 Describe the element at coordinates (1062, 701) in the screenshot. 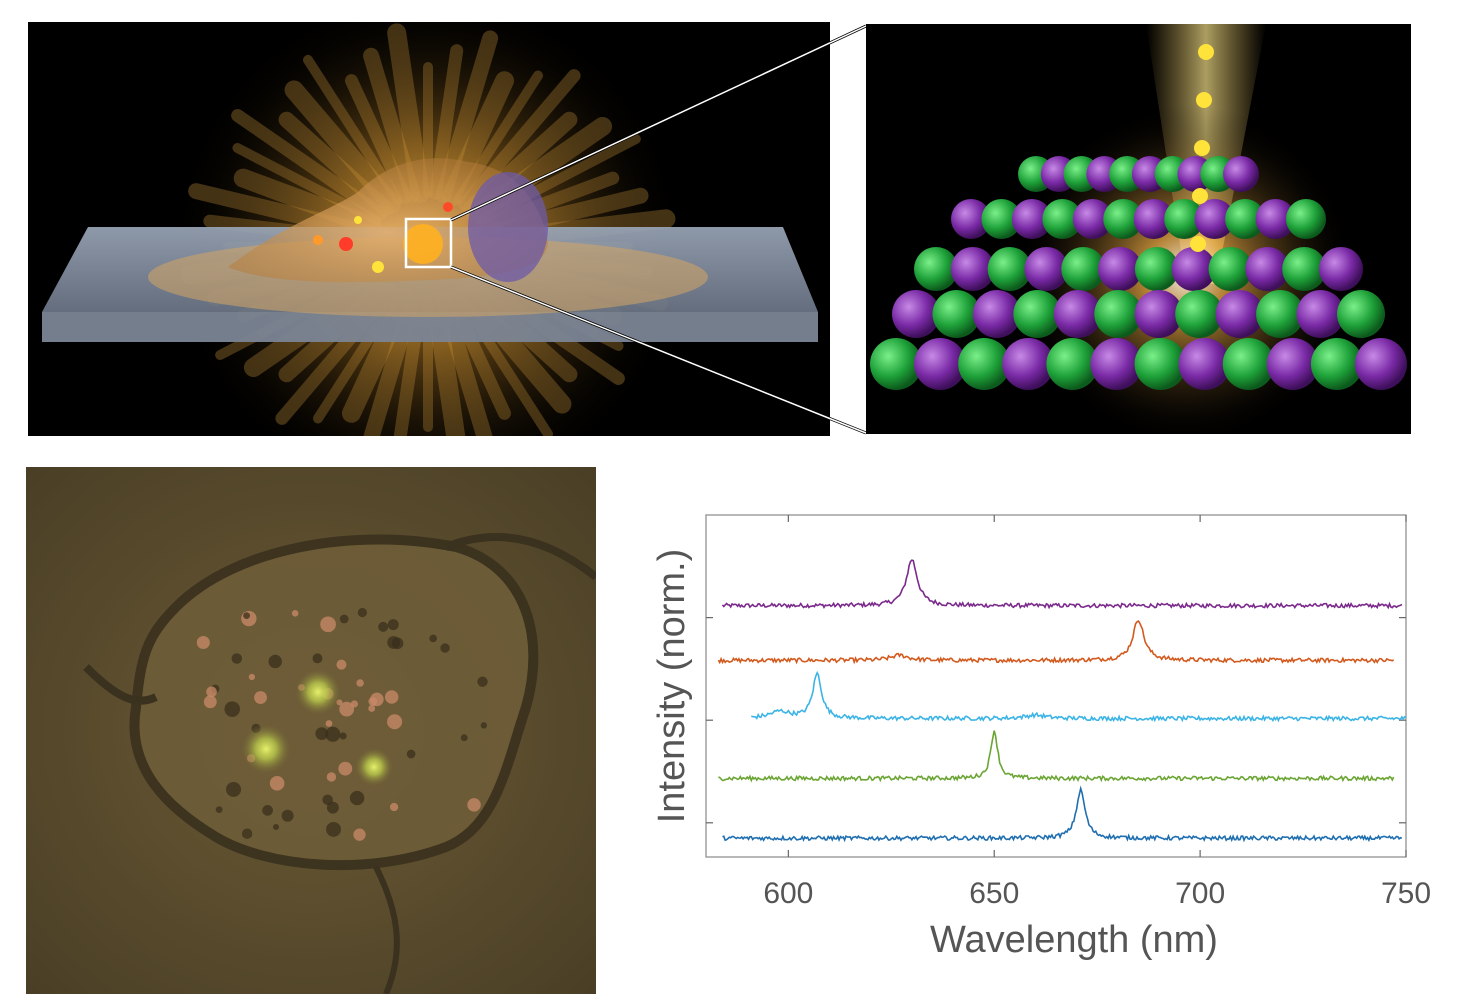

I see `series-lines` at that location.